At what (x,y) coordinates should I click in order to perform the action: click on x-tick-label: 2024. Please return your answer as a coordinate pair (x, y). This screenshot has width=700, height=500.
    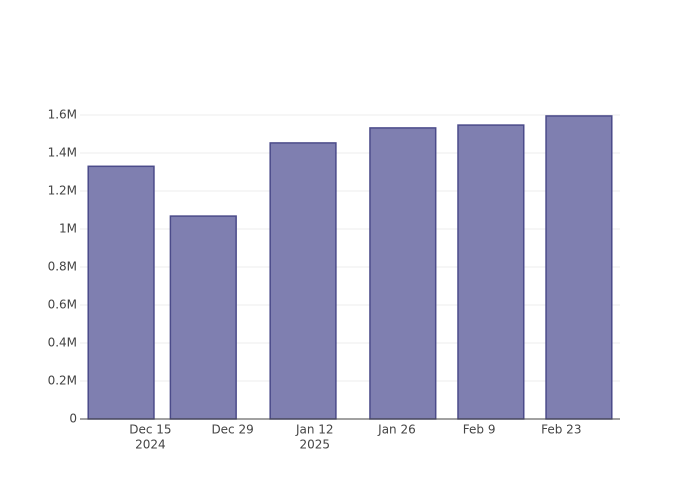
    Looking at the image, I should click on (150, 445).